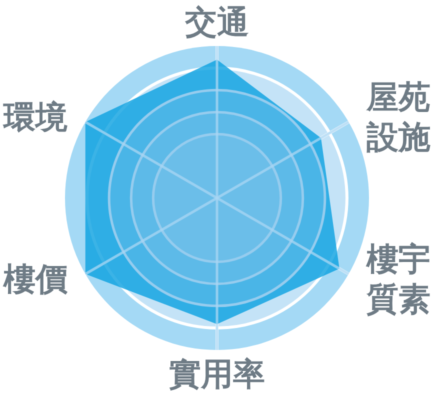 The height and width of the screenshot is (403, 446). I want to click on category-label: 屋苑設施, so click(398, 117).